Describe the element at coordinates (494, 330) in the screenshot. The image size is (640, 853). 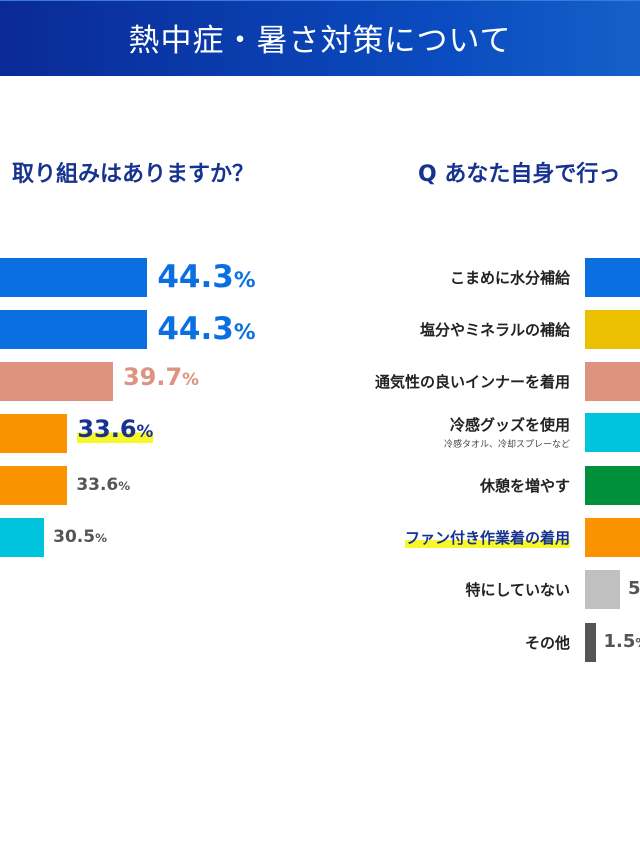
I see `category-label: 塩分やミネラルの補給` at that location.